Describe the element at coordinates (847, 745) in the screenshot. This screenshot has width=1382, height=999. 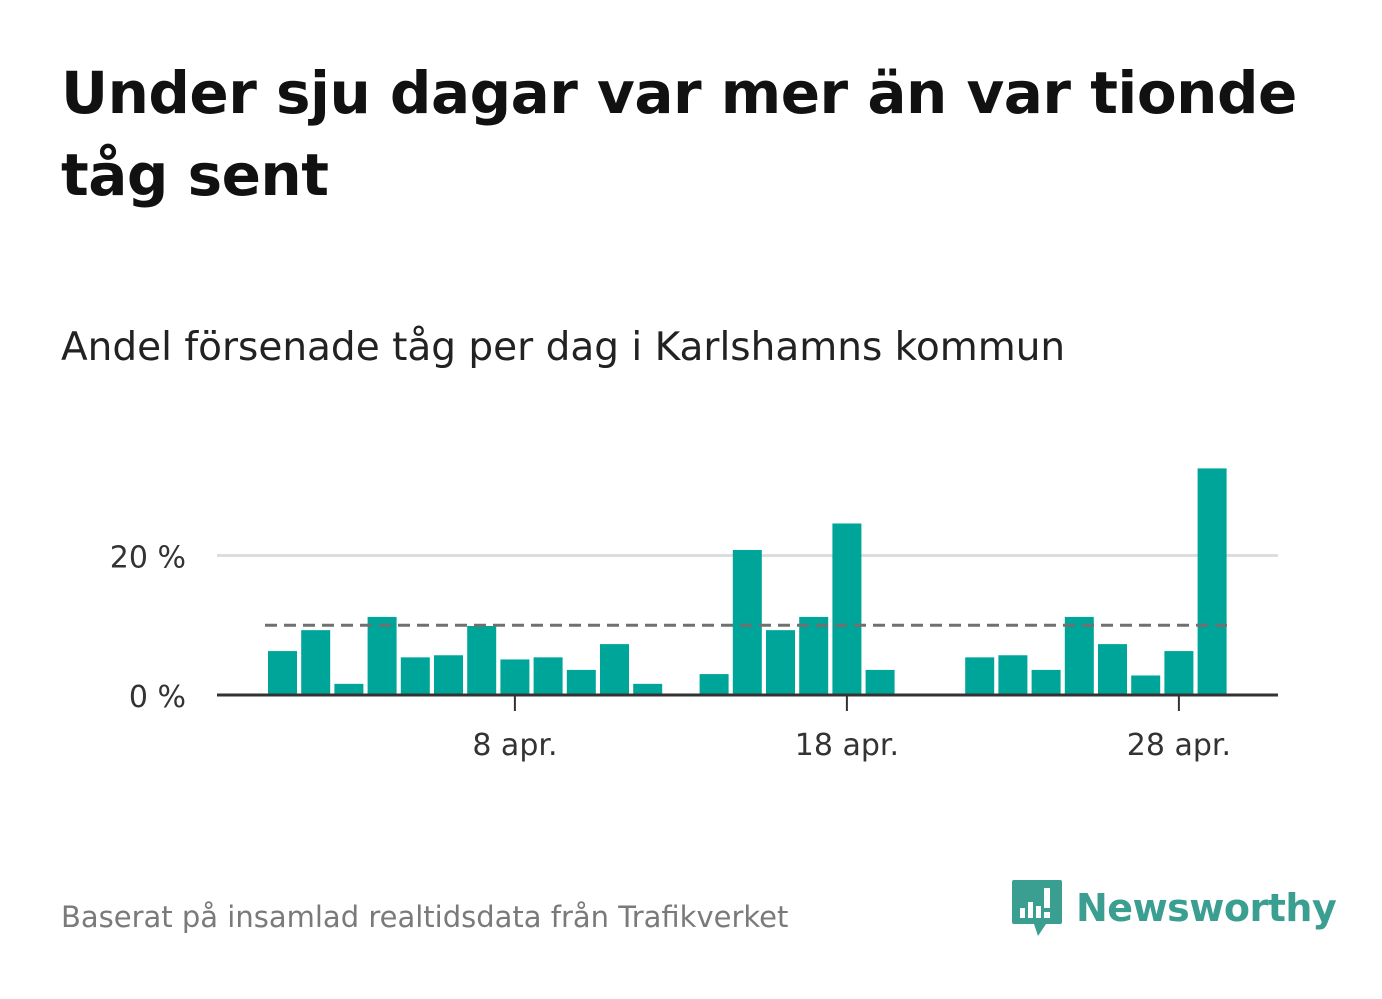
I see `x-tick-label: 18 apr.` at that location.